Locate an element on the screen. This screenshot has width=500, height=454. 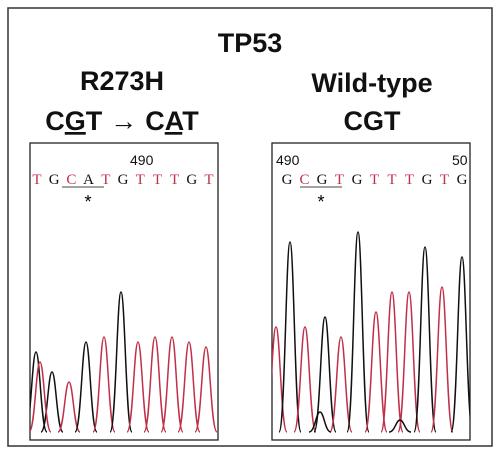
panel-heading: R273H is located at coordinates (122, 81).